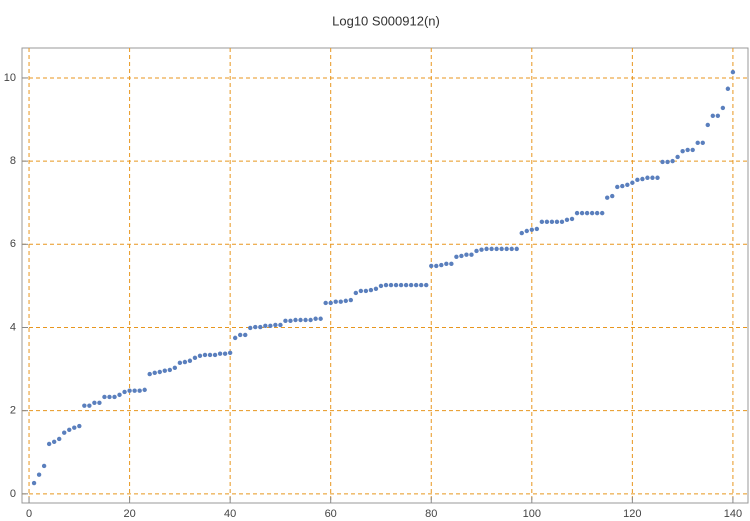  I want to click on x-tick-label: 0, so click(29, 514).